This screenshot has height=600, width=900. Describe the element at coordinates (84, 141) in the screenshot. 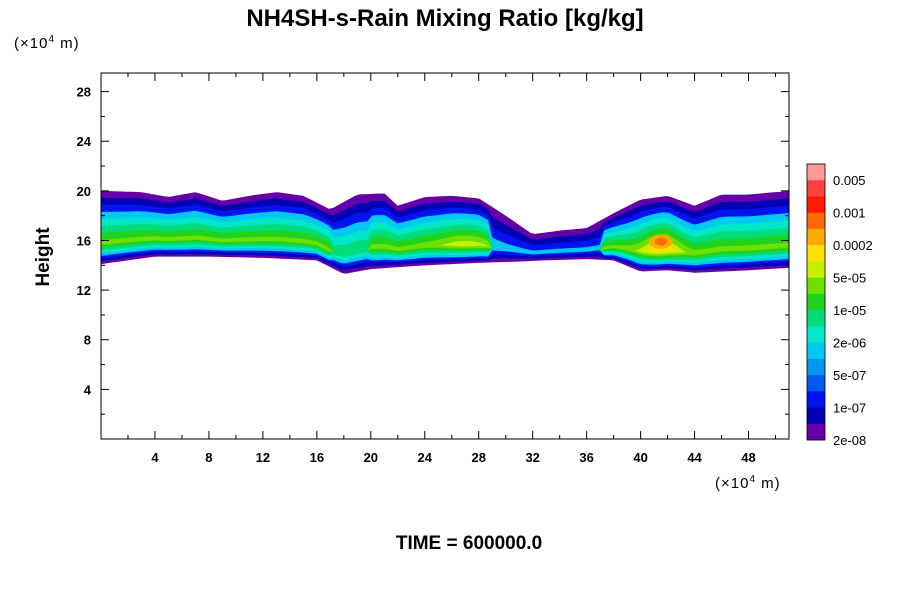

I see `y-tick-label: 24` at that location.